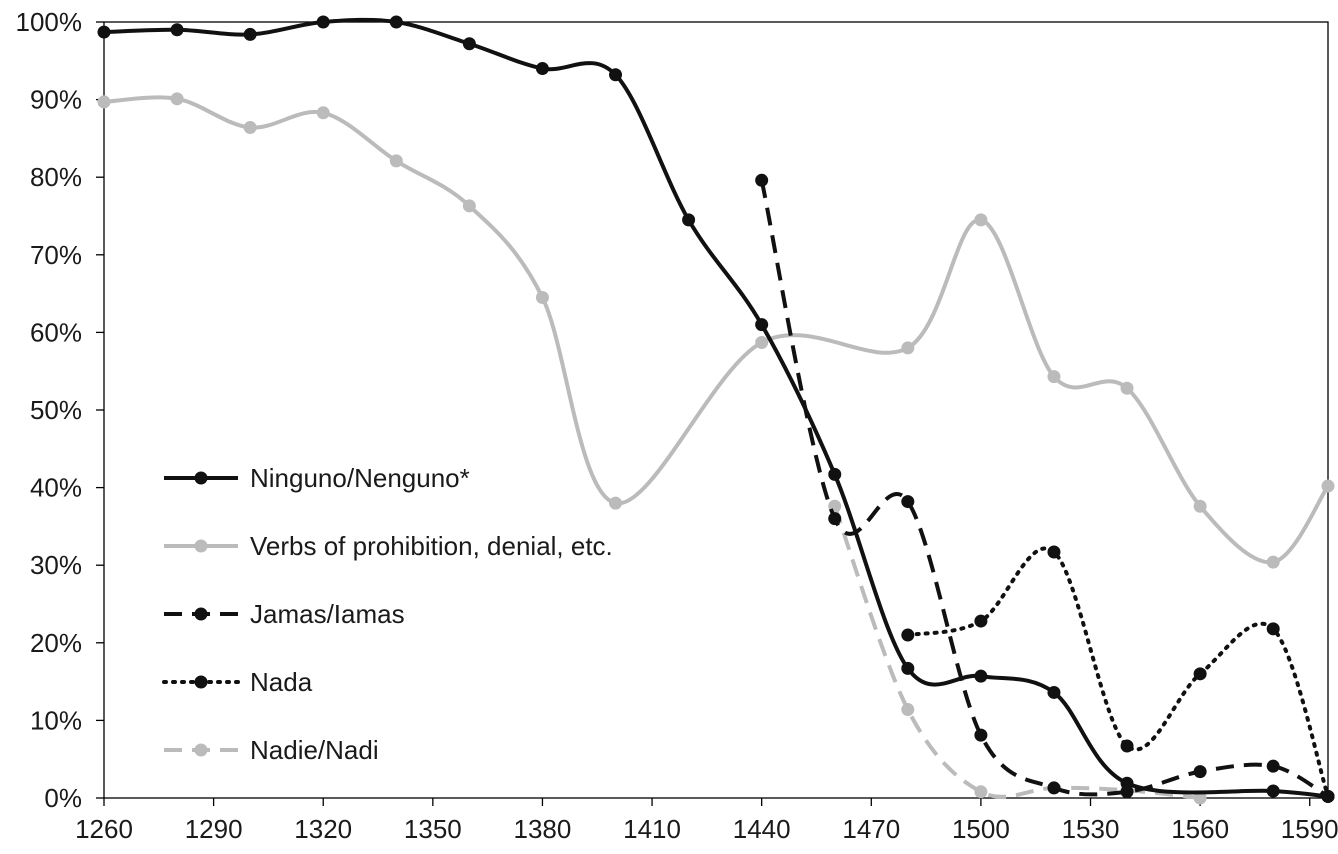  I want to click on legend-label: Nada, so click(281, 682).